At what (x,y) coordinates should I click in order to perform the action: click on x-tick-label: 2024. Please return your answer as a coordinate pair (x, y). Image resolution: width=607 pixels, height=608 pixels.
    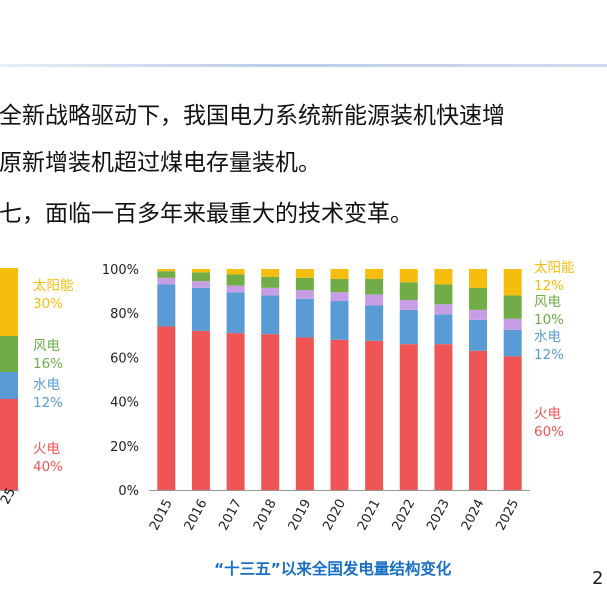
    Looking at the image, I should click on (473, 515).